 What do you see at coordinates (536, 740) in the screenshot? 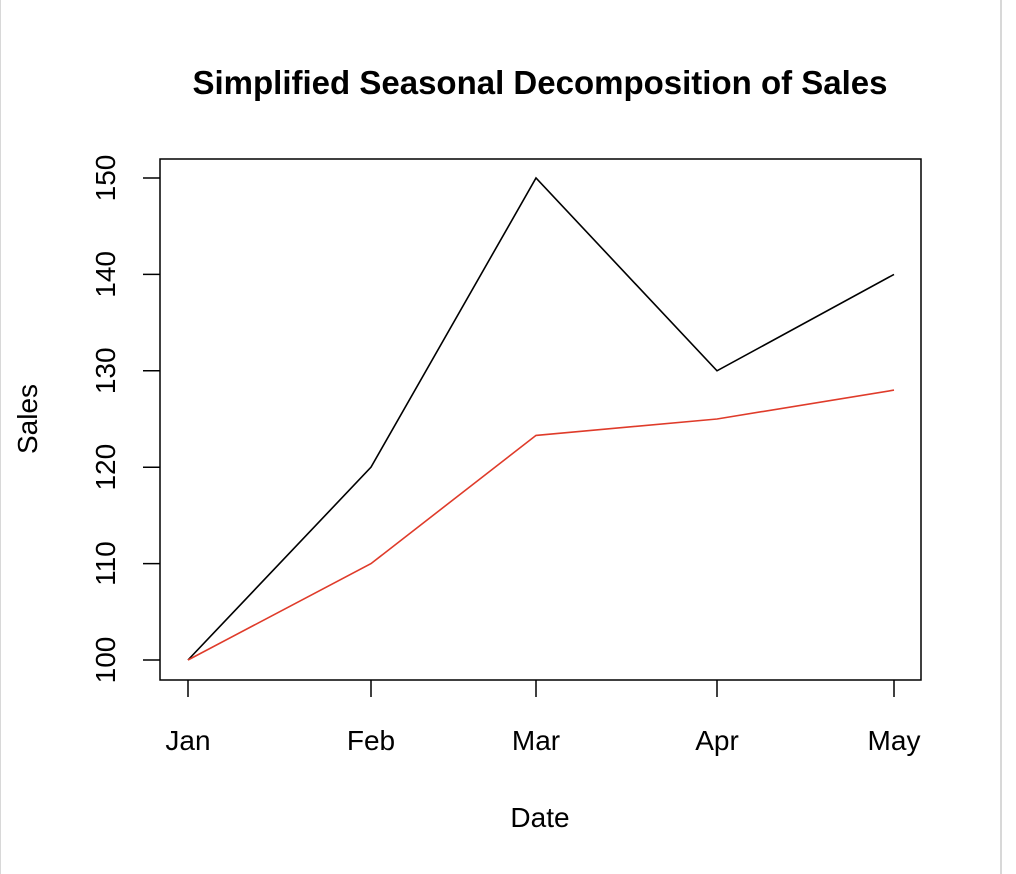
I see `x-tick-label: Mar` at bounding box center [536, 740].